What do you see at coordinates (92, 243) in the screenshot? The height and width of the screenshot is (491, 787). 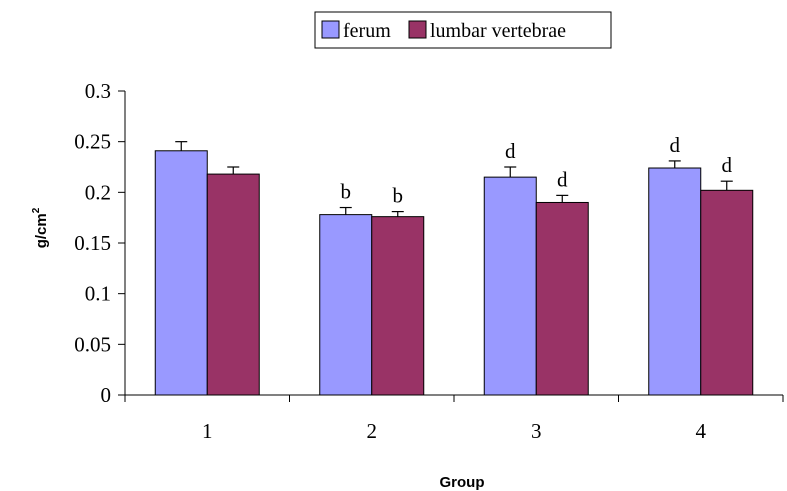 I see `y-tick-label: 0.15` at bounding box center [92, 243].